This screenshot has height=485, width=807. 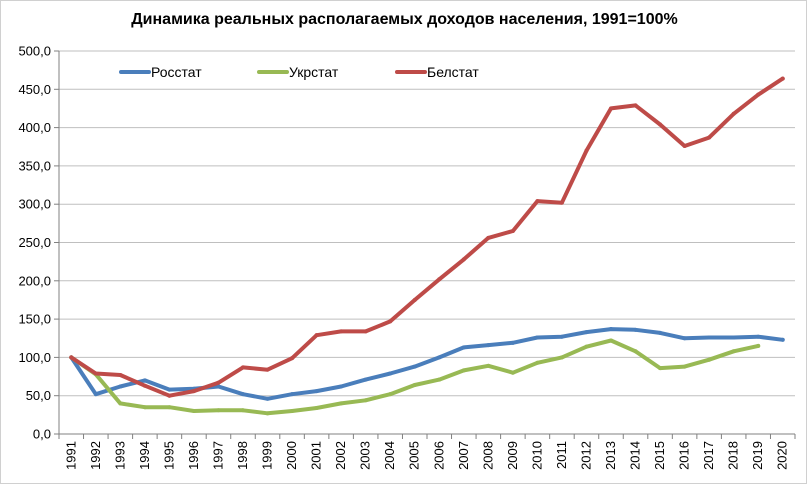 I want to click on data-point-s0-2009, so click(x=512, y=342).